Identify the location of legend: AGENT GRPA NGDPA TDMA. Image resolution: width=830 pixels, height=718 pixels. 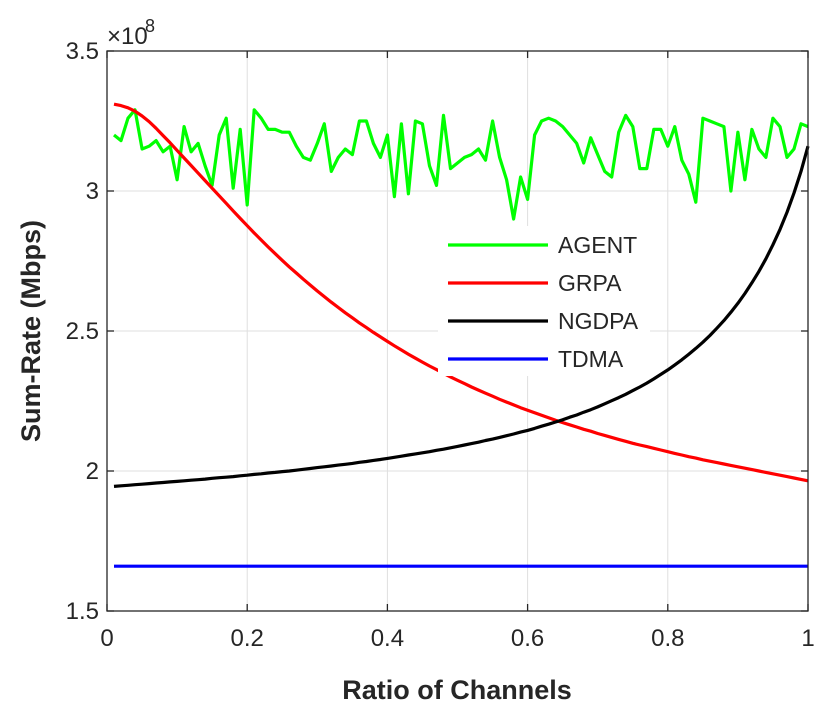
(544, 301).